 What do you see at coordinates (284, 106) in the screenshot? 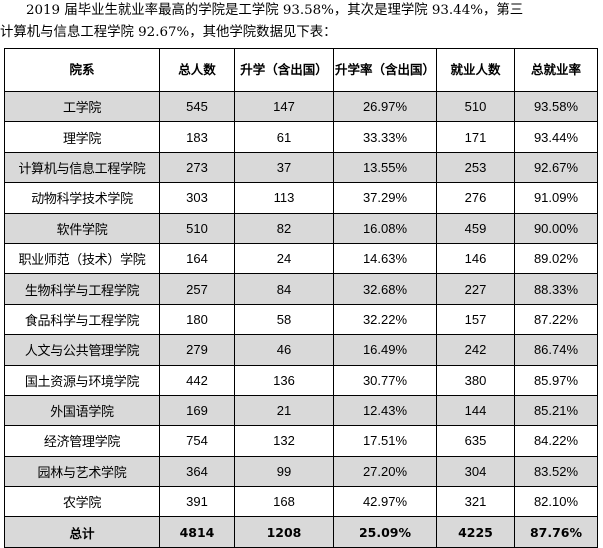
I see `cell-further-study: 147` at bounding box center [284, 106].